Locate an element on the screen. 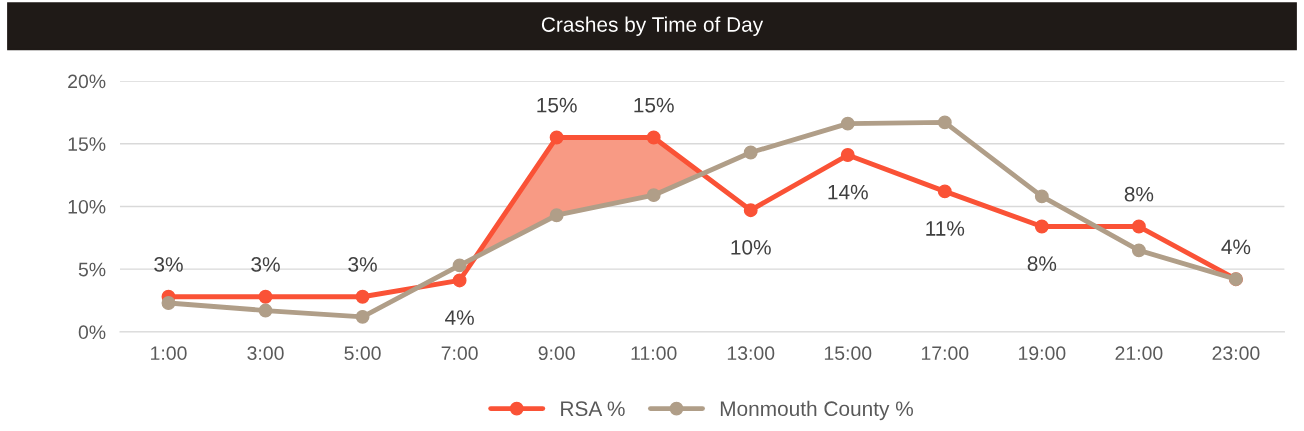 The width and height of the screenshot is (1304, 431). x-tick-label: 21:00 is located at coordinates (1139, 353).